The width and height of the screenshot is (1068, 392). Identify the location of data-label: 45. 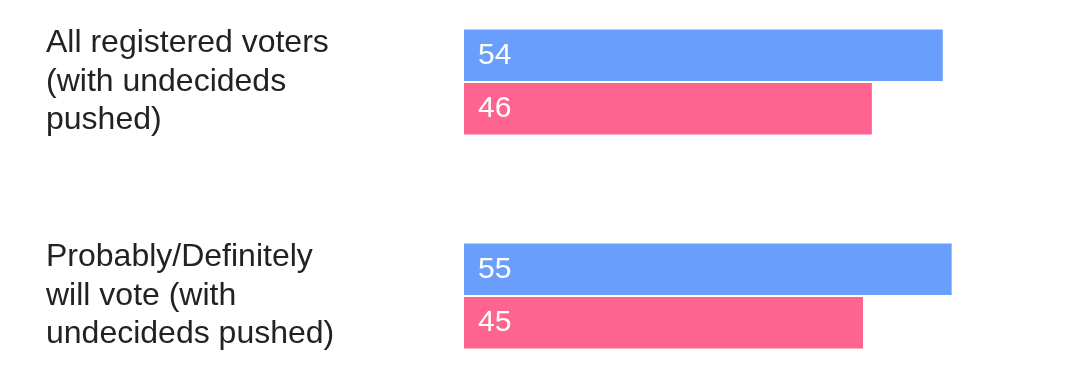
(495, 321).